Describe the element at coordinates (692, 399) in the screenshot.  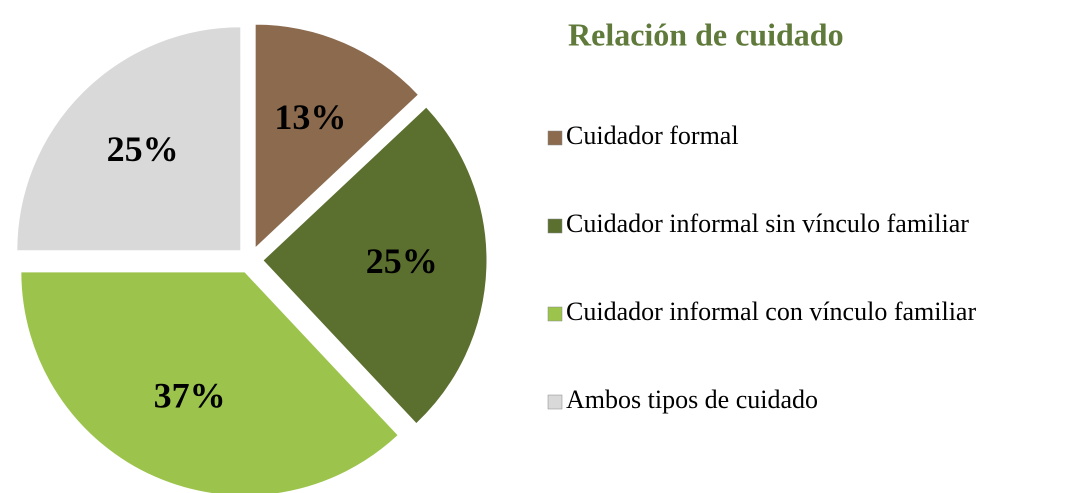
I see `legend-label: Ambos tipos de cuidado` at that location.